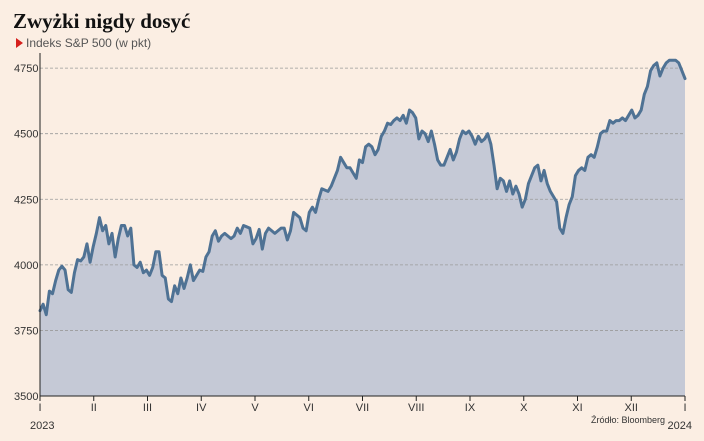 The image size is (704, 441). I want to click on chart-title: Zwyżki nigdy dosyć, so click(102, 21).